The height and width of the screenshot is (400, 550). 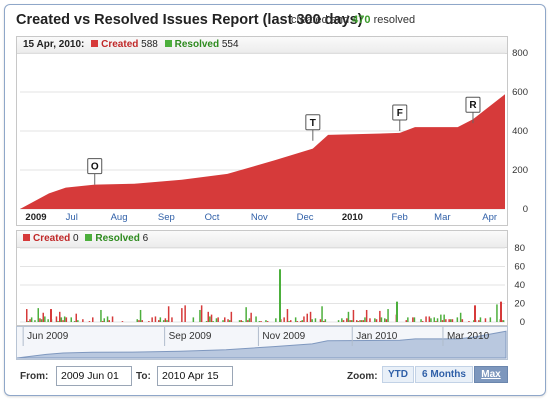 I want to click on legend-created-value: 0, so click(x=76, y=238).